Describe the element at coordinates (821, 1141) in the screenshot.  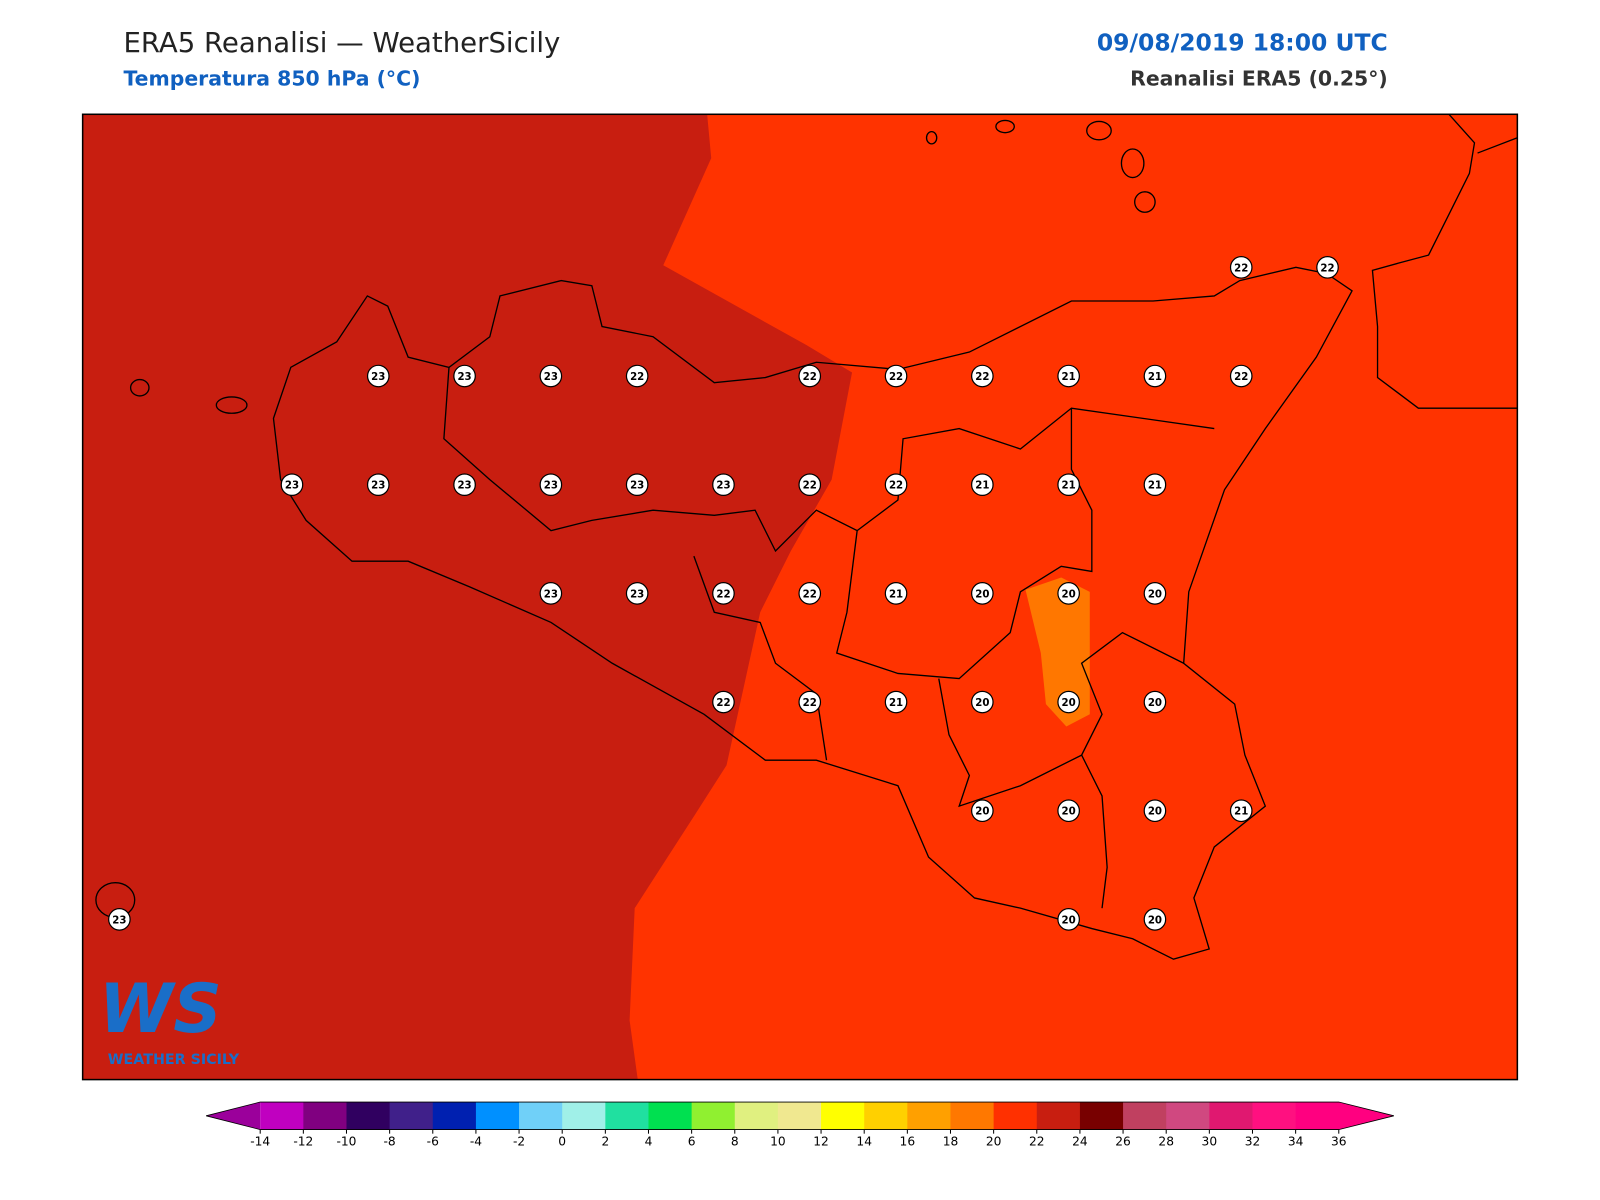
I see `colorbar-tick-label: 12` at that location.